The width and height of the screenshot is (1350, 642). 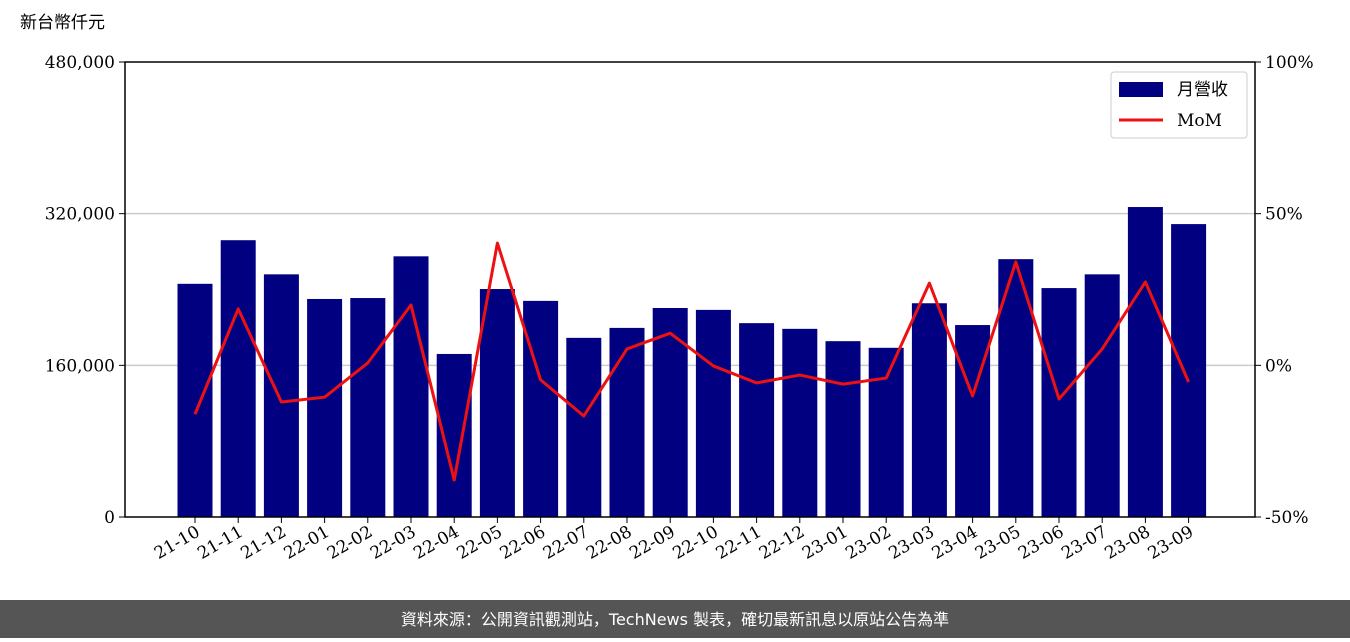 What do you see at coordinates (80, 63) in the screenshot?
I see `y-tick-label: 480,000` at bounding box center [80, 63].